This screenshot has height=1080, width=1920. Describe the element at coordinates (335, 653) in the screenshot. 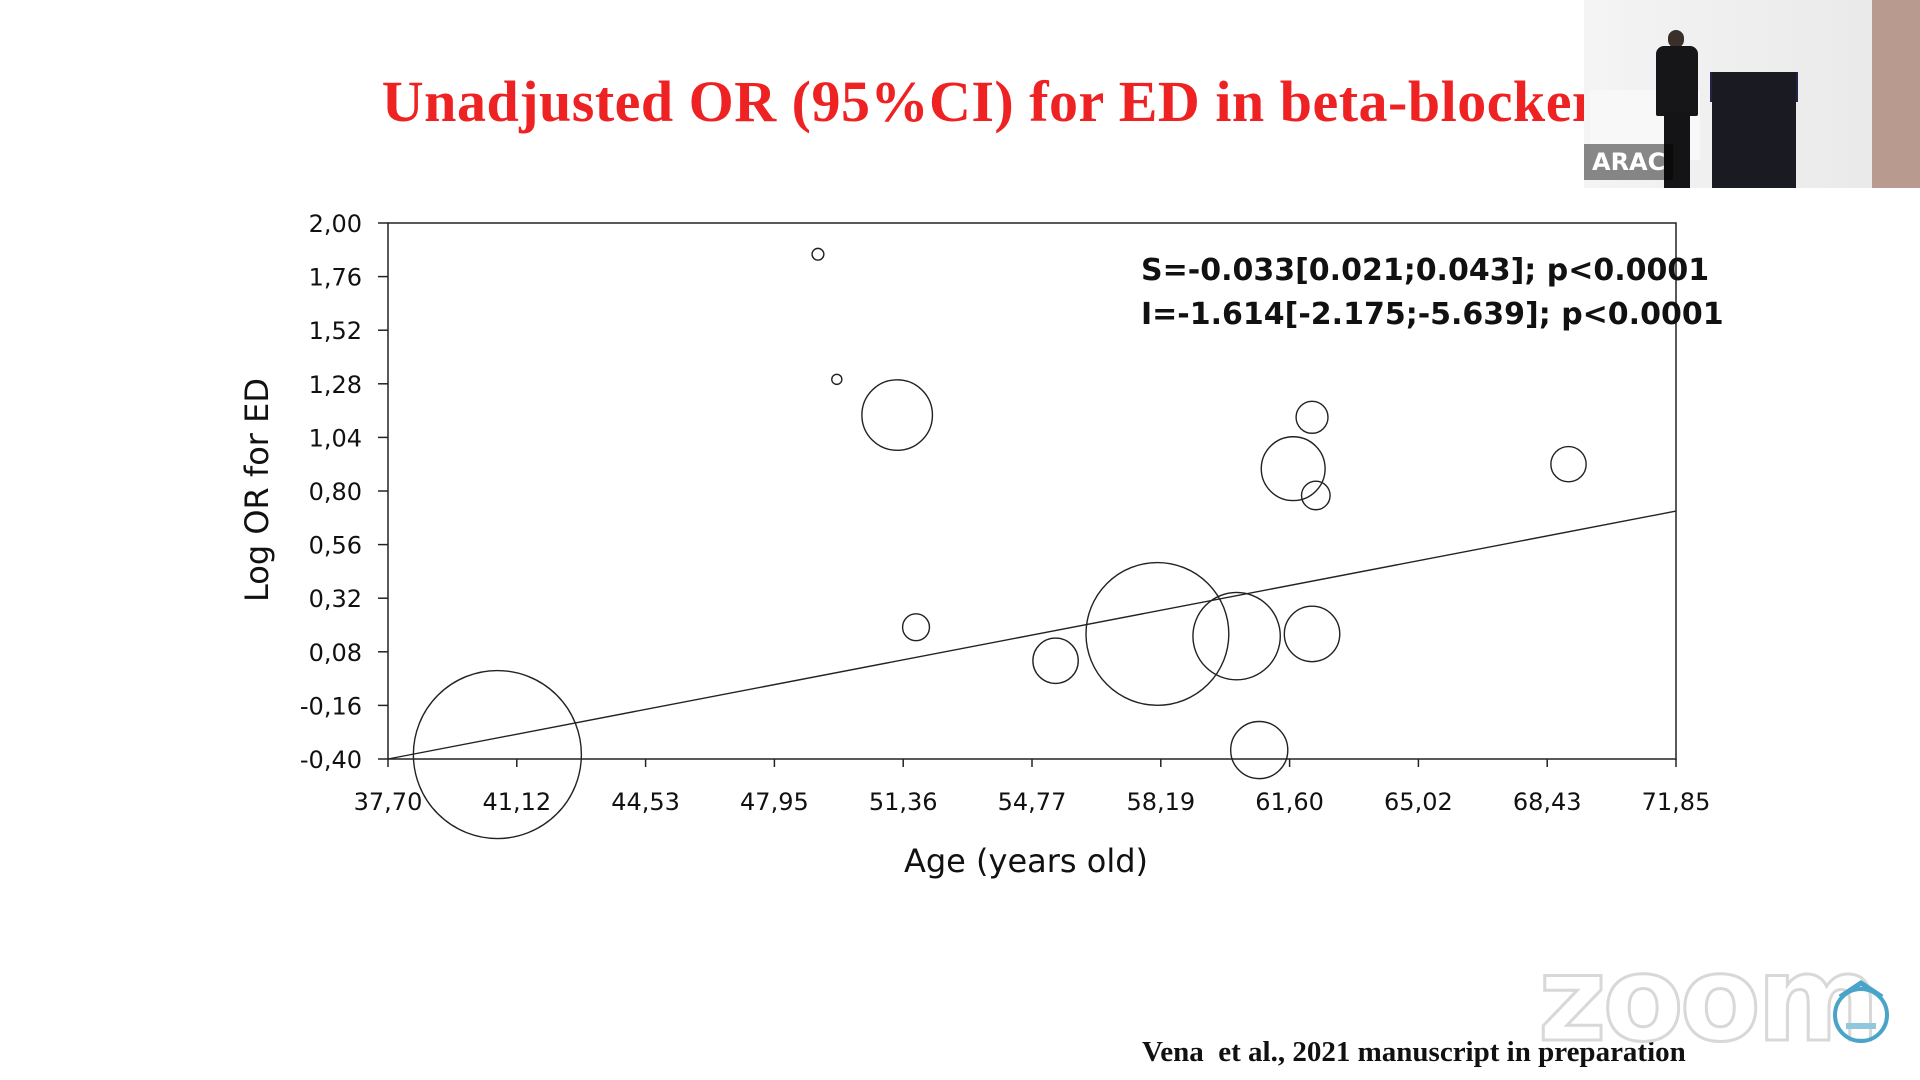

I see `y-tick-label: 0,08` at that location.